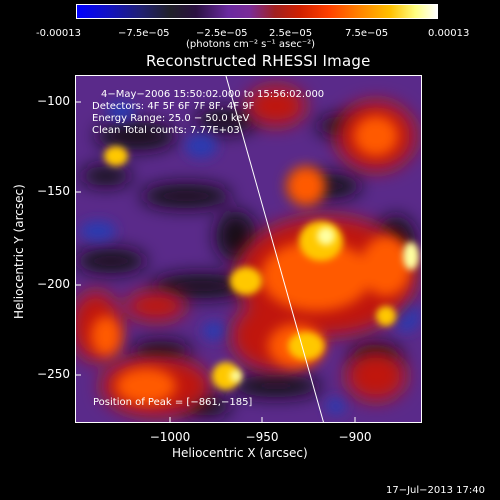  What do you see at coordinates (291, 33) in the screenshot?
I see `colorbar-tick: 2.5e−05` at bounding box center [291, 33].